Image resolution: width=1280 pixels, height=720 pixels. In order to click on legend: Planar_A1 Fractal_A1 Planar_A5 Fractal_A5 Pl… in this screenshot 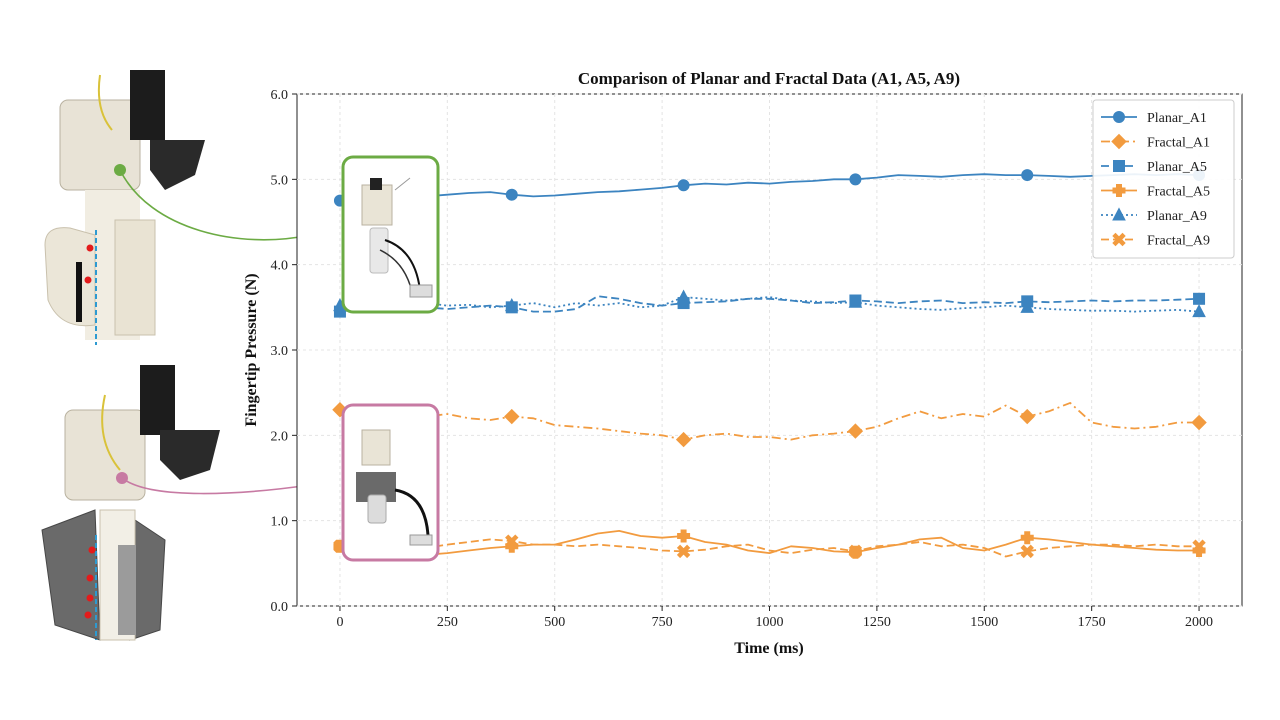, I will do `click(1163, 179)`.